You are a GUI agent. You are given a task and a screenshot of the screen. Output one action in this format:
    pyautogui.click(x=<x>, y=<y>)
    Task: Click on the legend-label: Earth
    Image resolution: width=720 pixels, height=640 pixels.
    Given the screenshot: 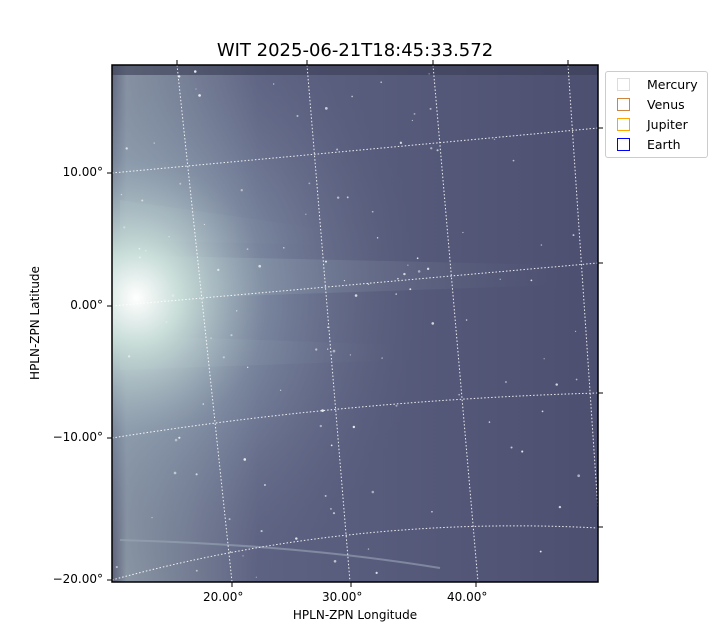 What is the action you would take?
    pyautogui.click(x=664, y=144)
    